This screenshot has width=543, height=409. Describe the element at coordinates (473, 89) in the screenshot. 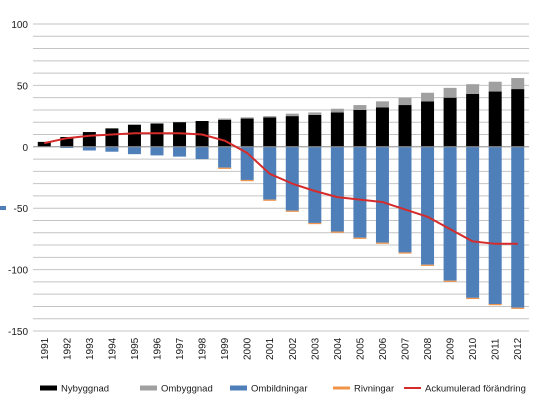

I see `bar-ombyggnad-2010` at that location.